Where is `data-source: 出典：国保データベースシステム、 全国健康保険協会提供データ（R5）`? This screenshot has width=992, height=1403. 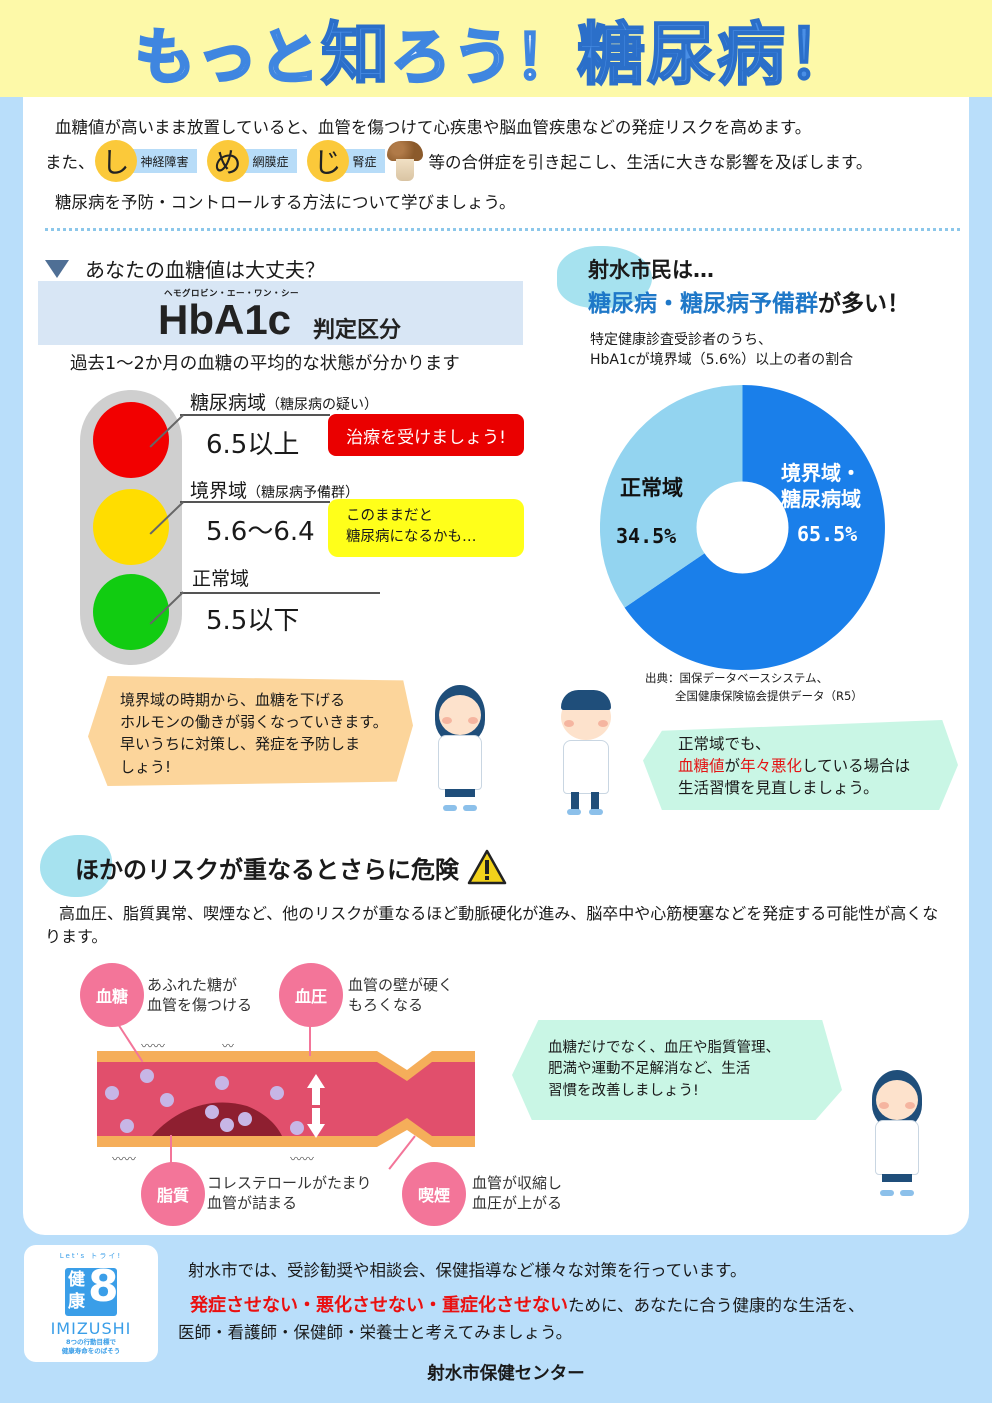
data-source: 出典：国保データベースシステム、 全国健康保険協会提供データ（R5） is located at coordinates (754, 687).